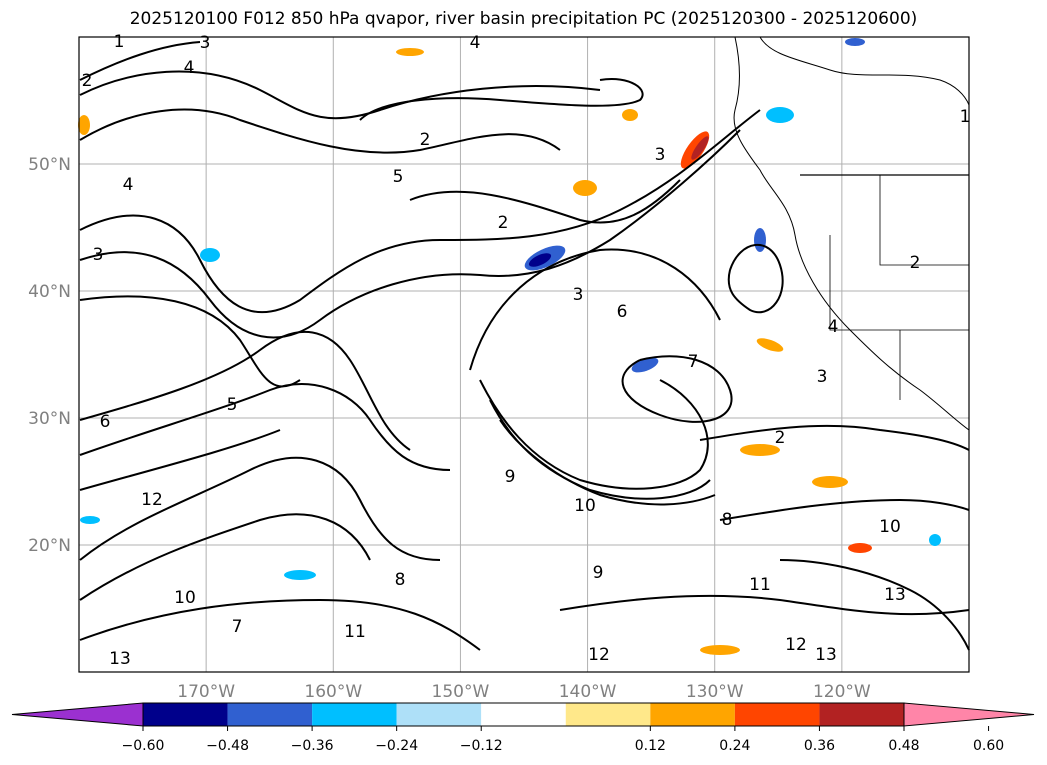 The width and height of the screenshot is (1047, 765). Describe the element at coordinates (143, 746) in the screenshot. I see `colorbar-tick-label: −0.60` at that location.